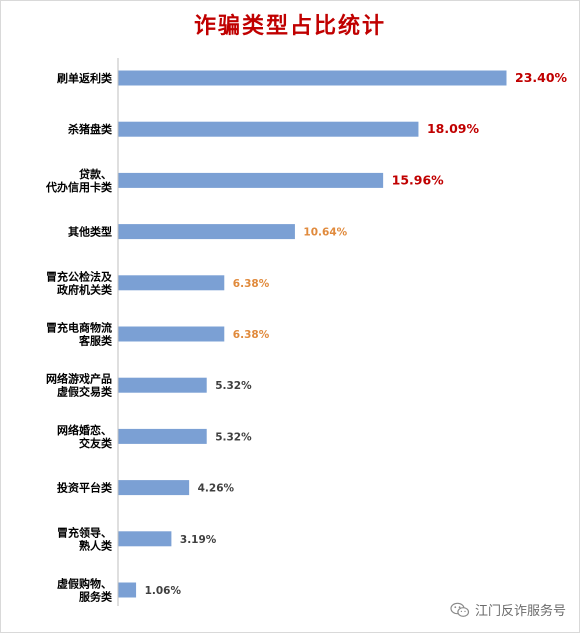 This screenshot has width=580, height=633. Describe the element at coordinates (79, 187) in the screenshot. I see `category-label: 代办信用卡类` at that location.